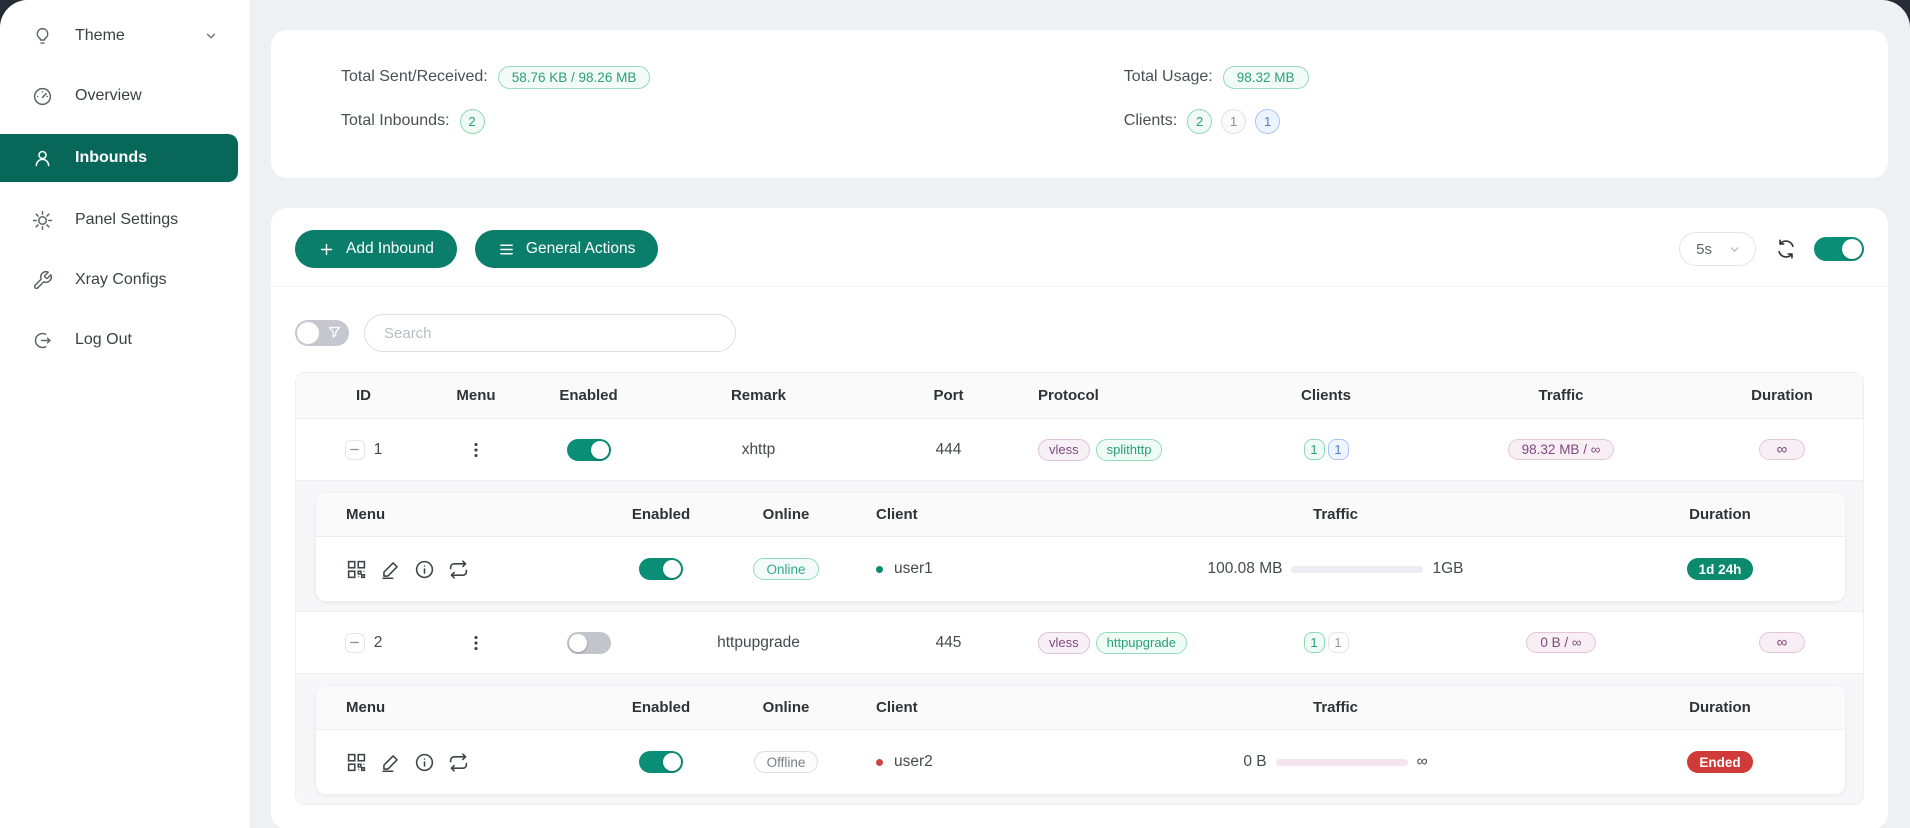 Image resolution: width=1910 pixels, height=828 pixels. Describe the element at coordinates (395, 120) in the screenshot. I see `stat-label: Total Inbounds:` at that location.